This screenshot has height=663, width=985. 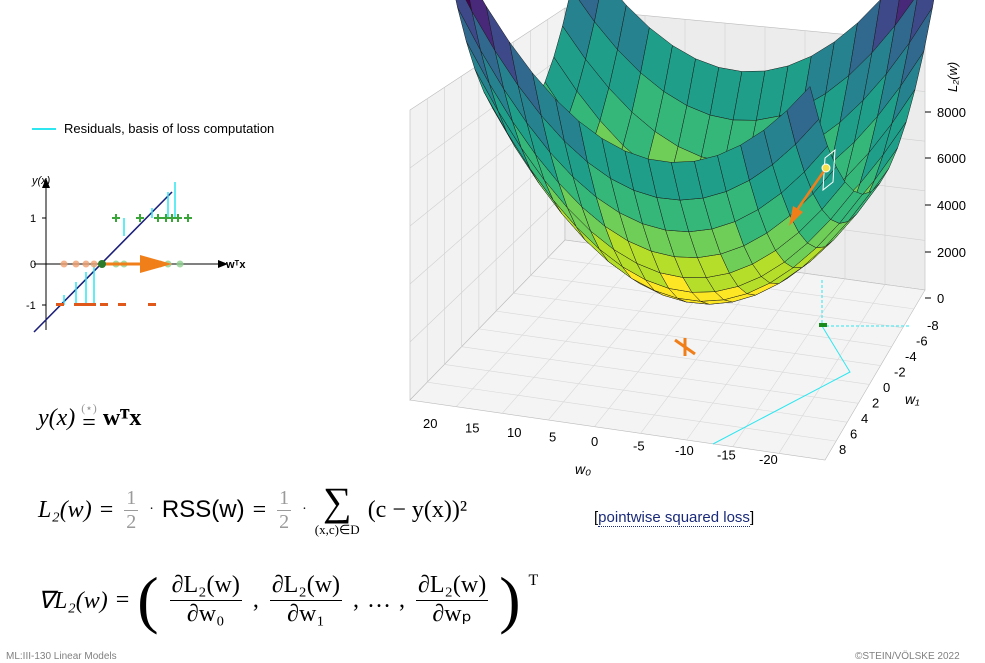 What do you see at coordinates (803, 115) in the screenshot?
I see `surface-cell` at bounding box center [803, 115].